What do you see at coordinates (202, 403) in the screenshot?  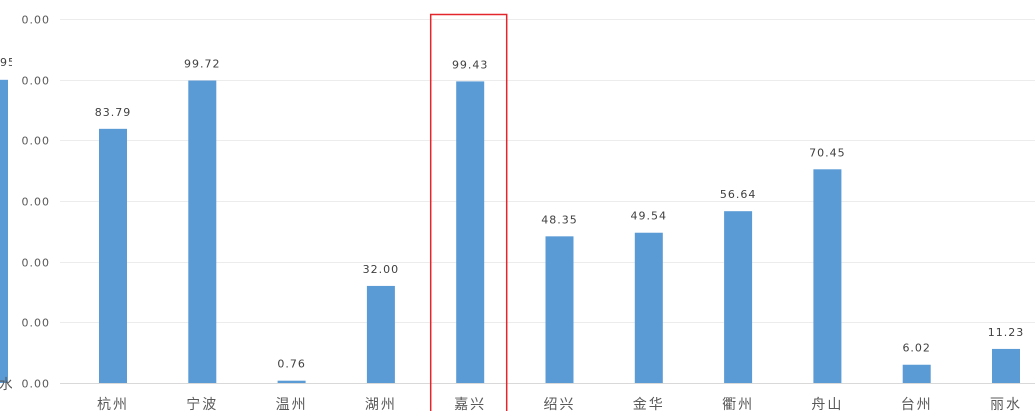 I see `x-tick-label-2: 宁波` at bounding box center [202, 403].